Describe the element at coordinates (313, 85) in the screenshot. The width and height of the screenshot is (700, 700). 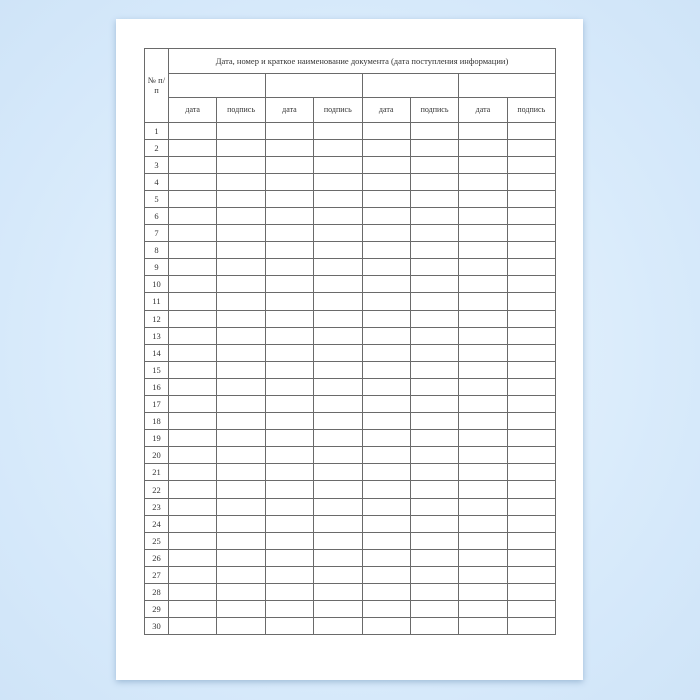
I see `document-group-cell` at that location.